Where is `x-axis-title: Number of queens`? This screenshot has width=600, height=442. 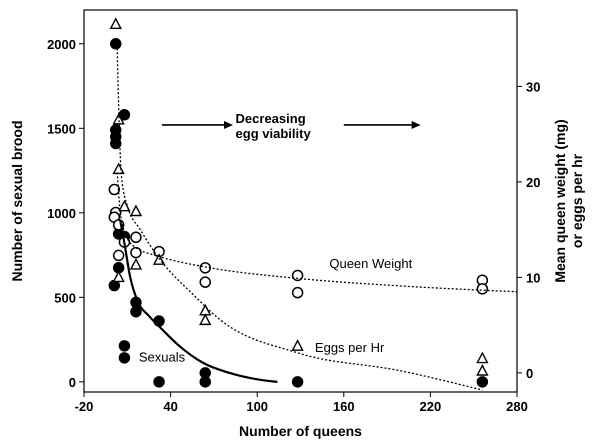
x-axis-title: Number of queens is located at coordinates (300, 431).